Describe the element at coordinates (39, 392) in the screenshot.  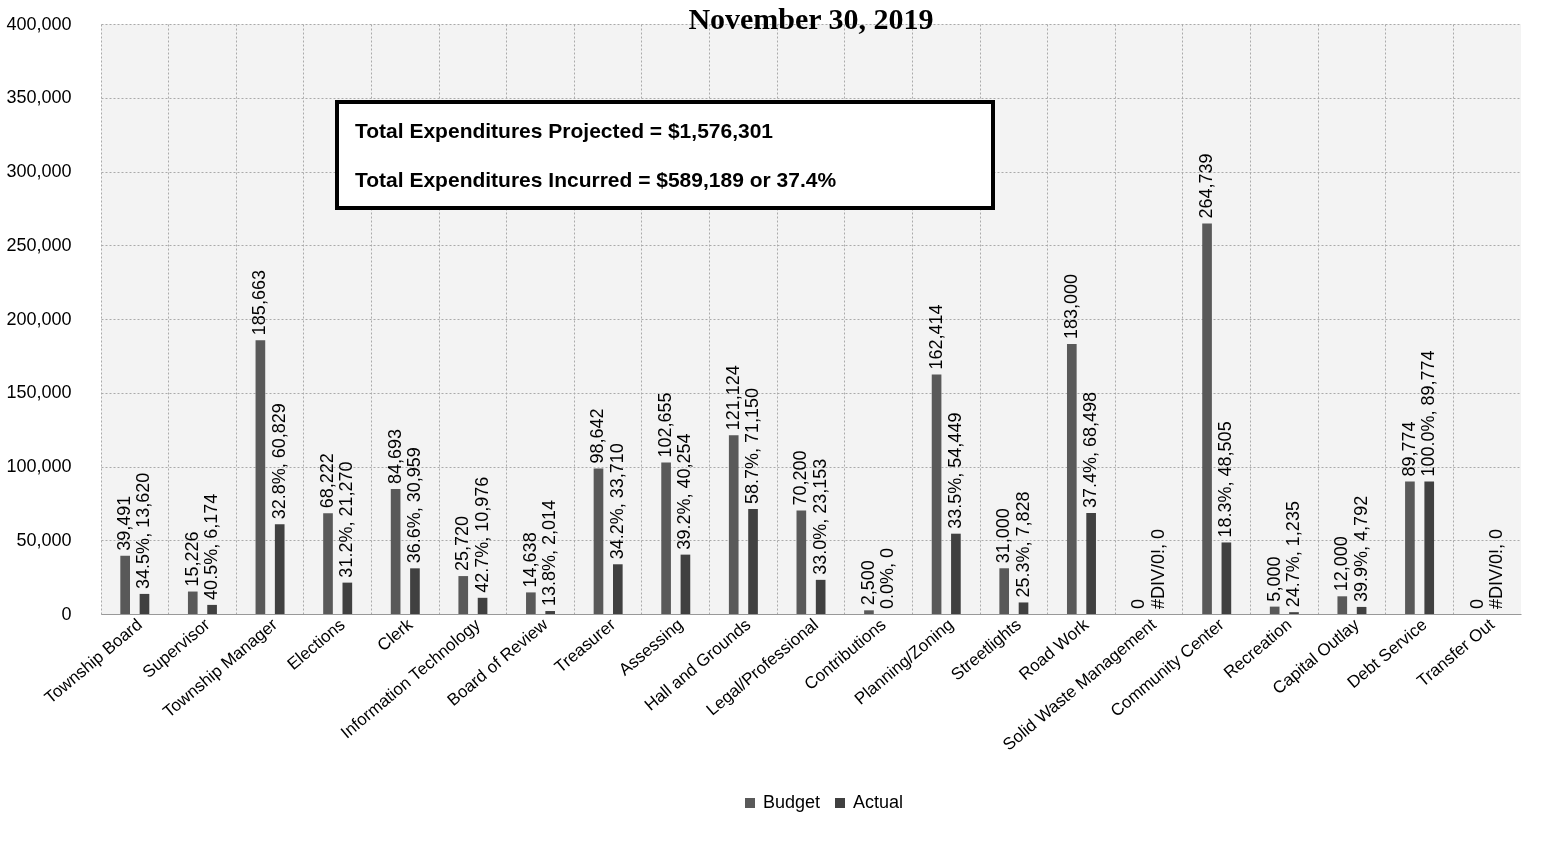
I see `y-tick-label: 150,000` at that location.